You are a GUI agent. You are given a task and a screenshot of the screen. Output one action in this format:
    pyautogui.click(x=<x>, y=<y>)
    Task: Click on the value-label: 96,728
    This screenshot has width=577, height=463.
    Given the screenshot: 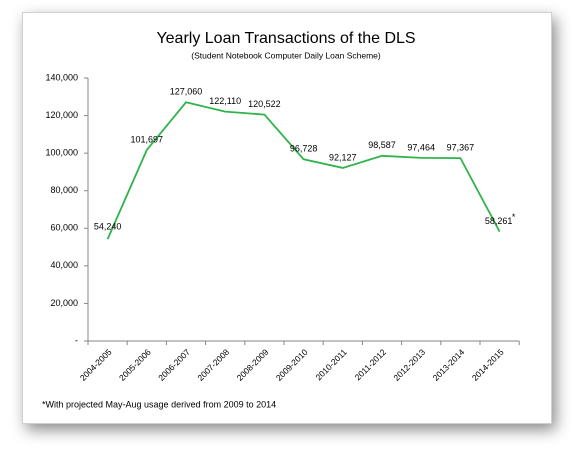 What is the action you would take?
    pyautogui.click(x=304, y=149)
    